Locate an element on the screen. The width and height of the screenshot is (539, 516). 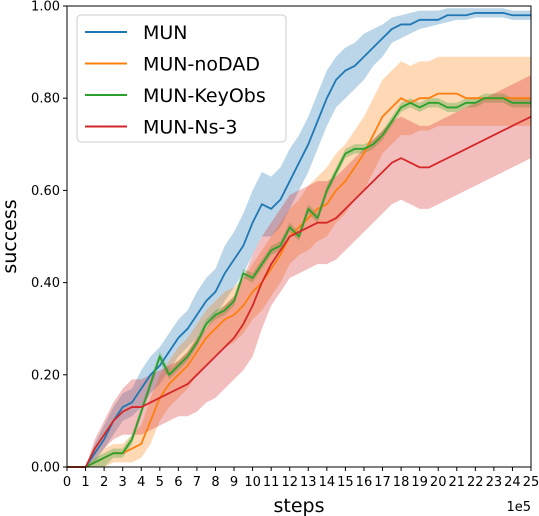
x-tick-label: 24 is located at coordinates (512, 482).